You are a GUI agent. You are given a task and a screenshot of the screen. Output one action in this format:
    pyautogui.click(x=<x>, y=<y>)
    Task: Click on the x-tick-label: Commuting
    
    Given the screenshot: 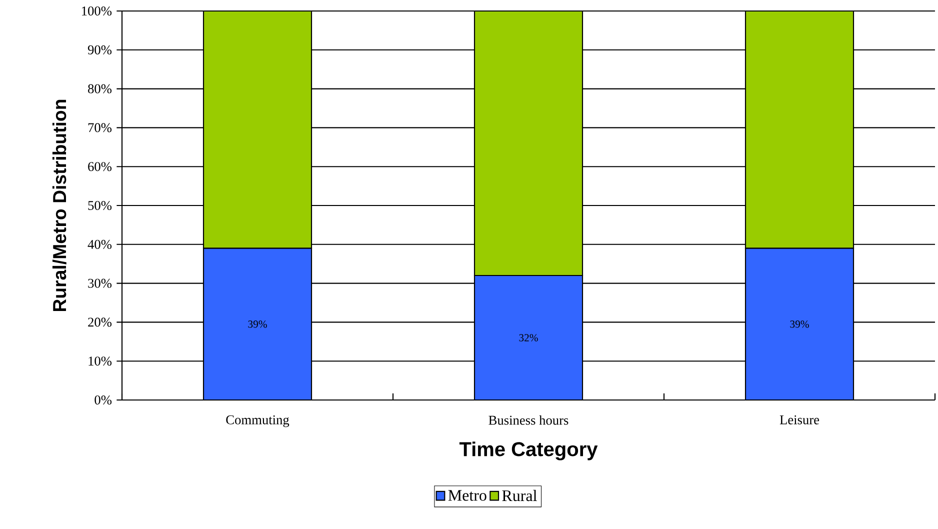 What is the action you would take?
    pyautogui.click(x=258, y=421)
    